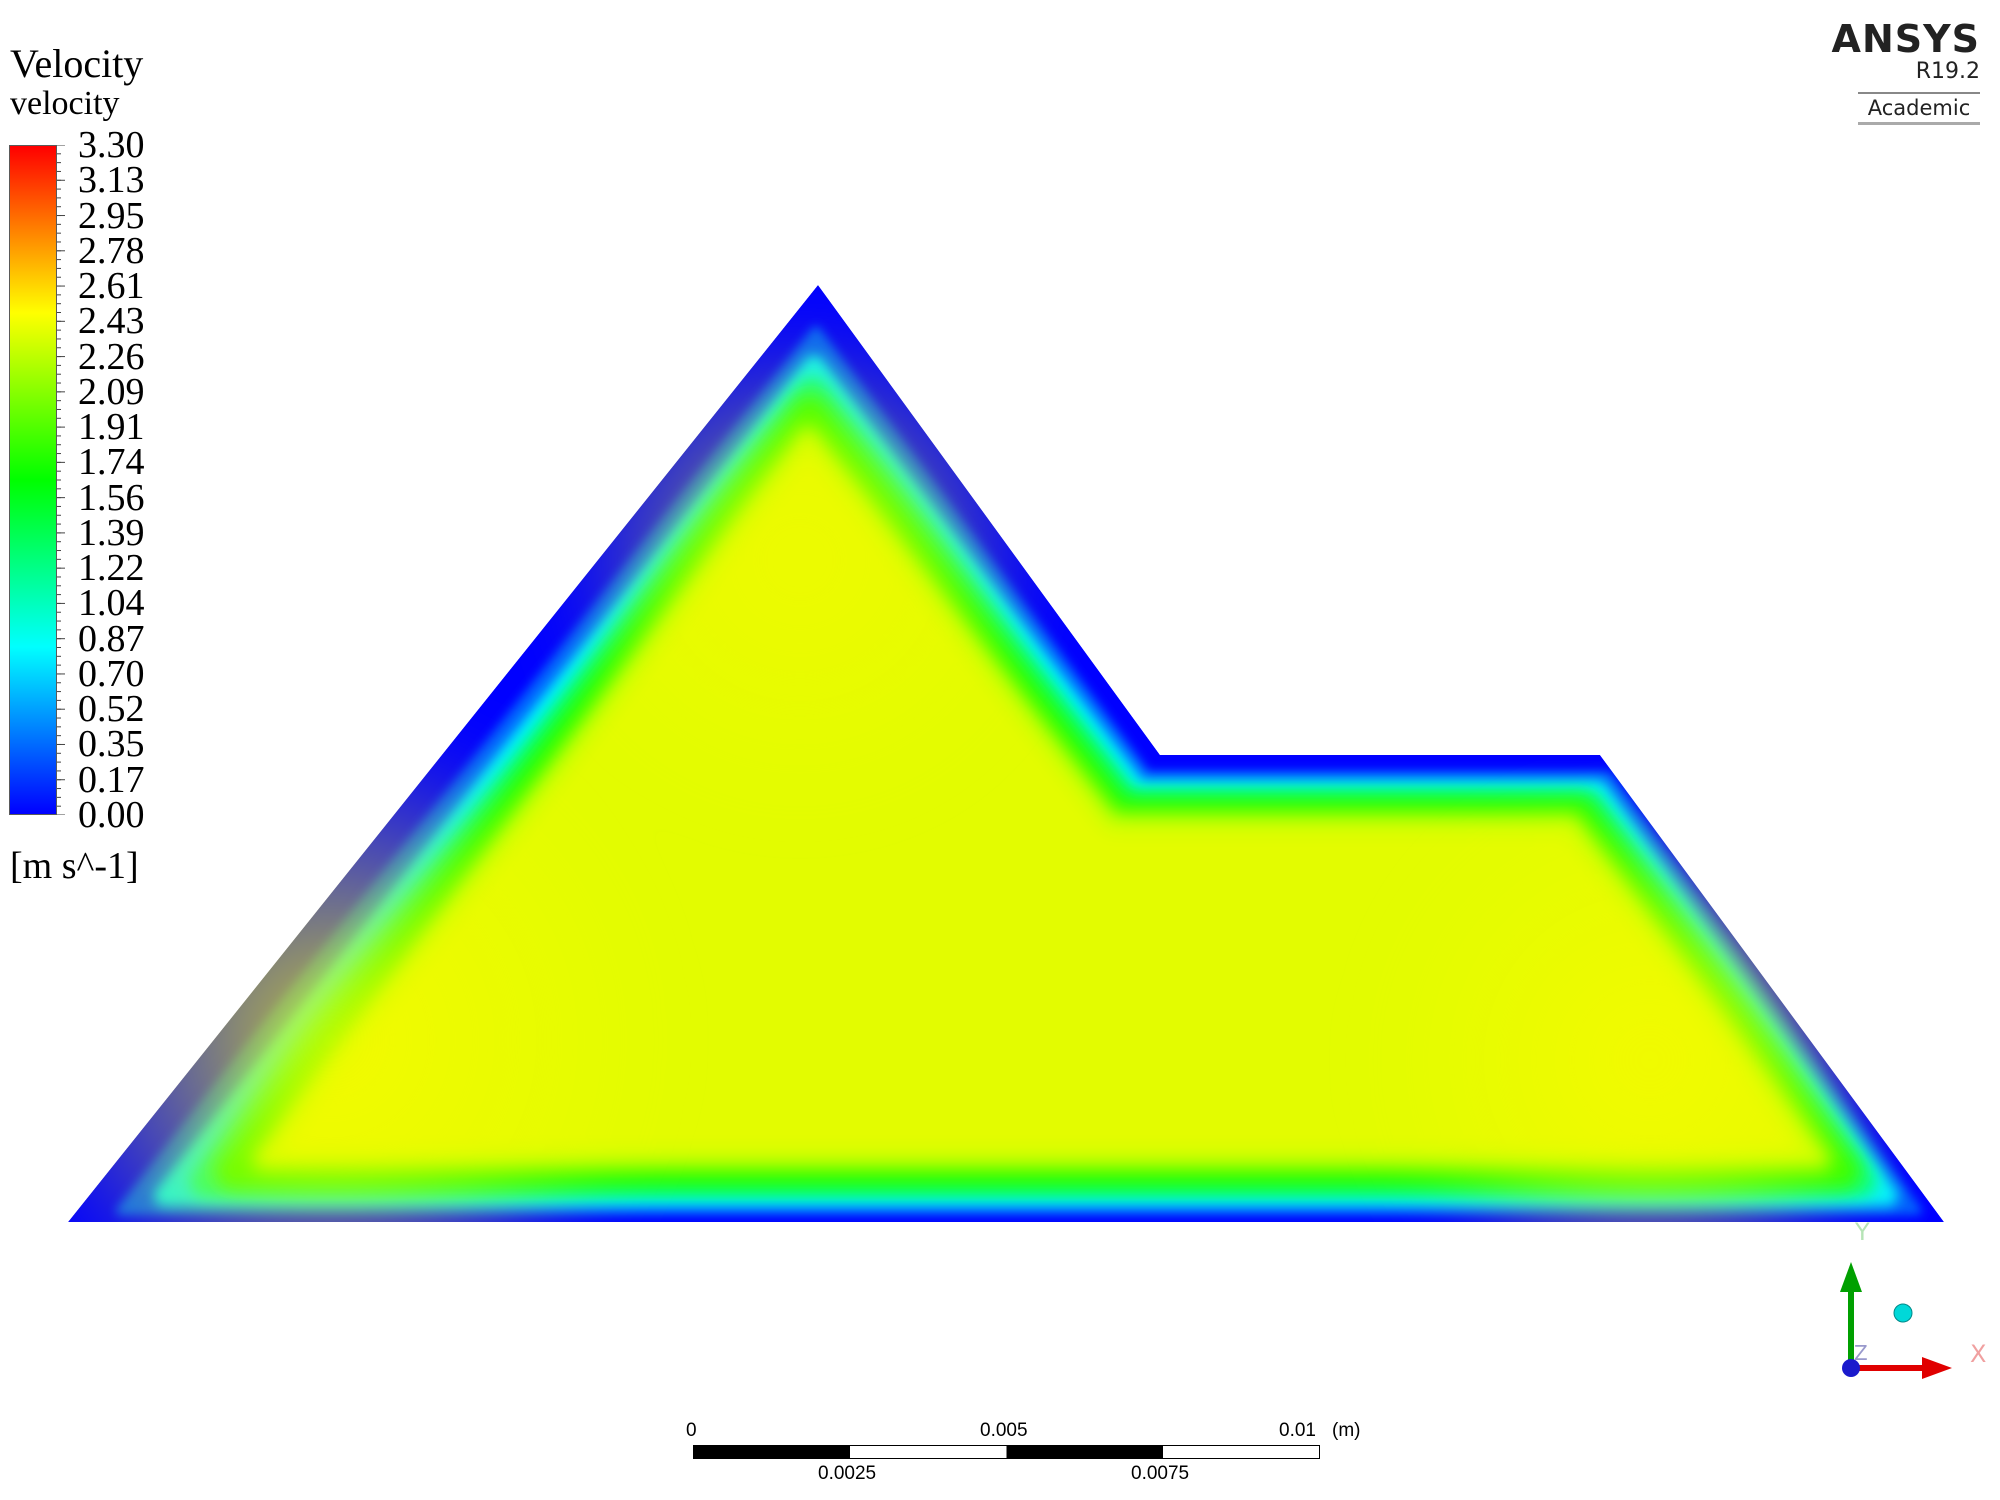  I want to click on brand-version: R19.2, so click(1947, 71).